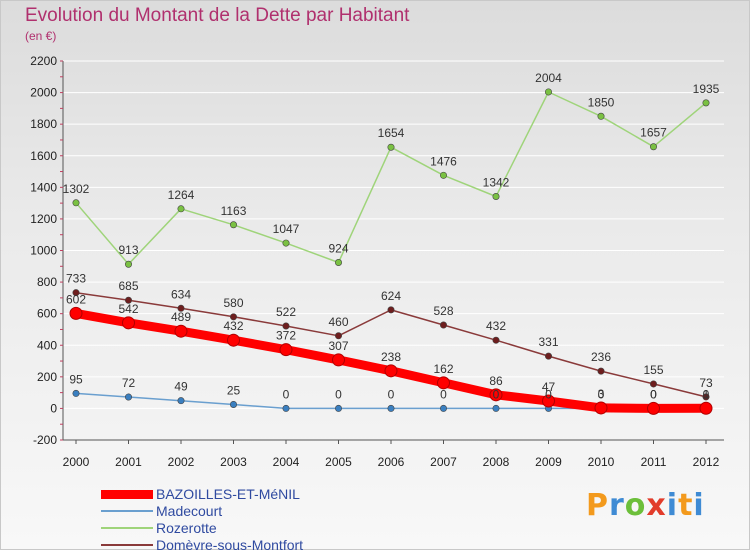 Image resolution: width=750 pixels, height=554 pixels. What do you see at coordinates (653, 370) in the screenshot?
I see `data-label: 155` at bounding box center [653, 370].